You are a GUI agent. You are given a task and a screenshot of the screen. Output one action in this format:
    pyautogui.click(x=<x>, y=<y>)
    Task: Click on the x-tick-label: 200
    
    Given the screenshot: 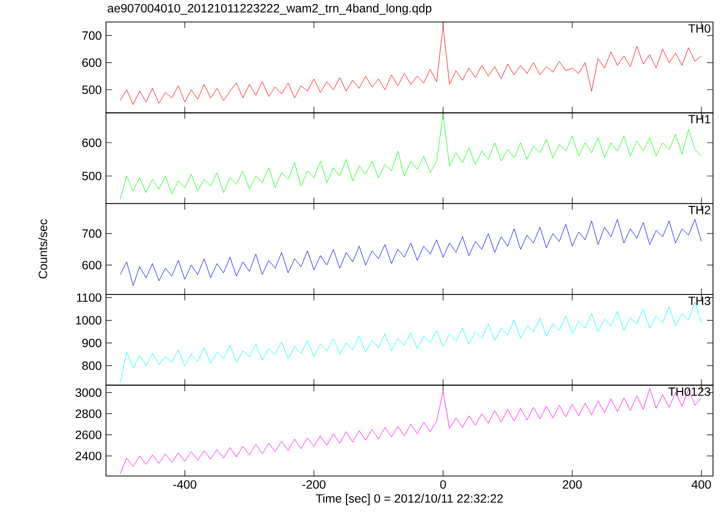 What is the action you would take?
    pyautogui.click(x=572, y=484)
    